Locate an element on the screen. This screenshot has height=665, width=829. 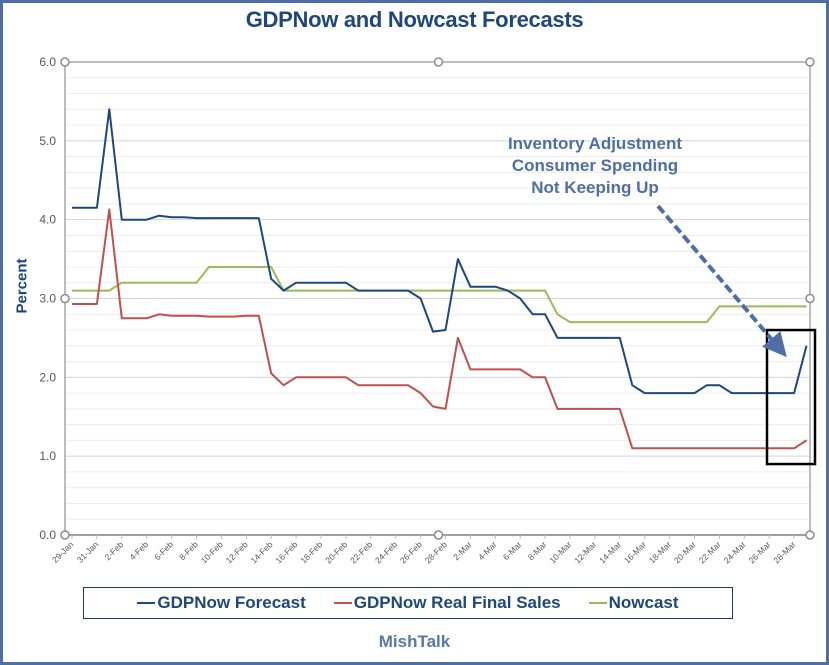
y-tick-label: 5.0 is located at coordinates (47, 141).